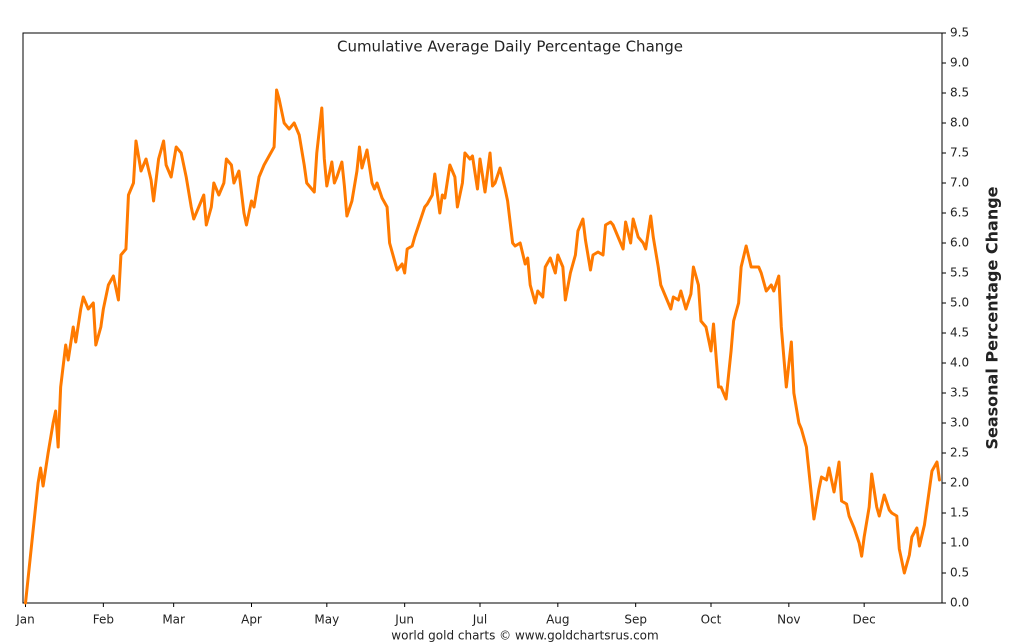  I want to click on x-tick-label: Apr, so click(251, 620).